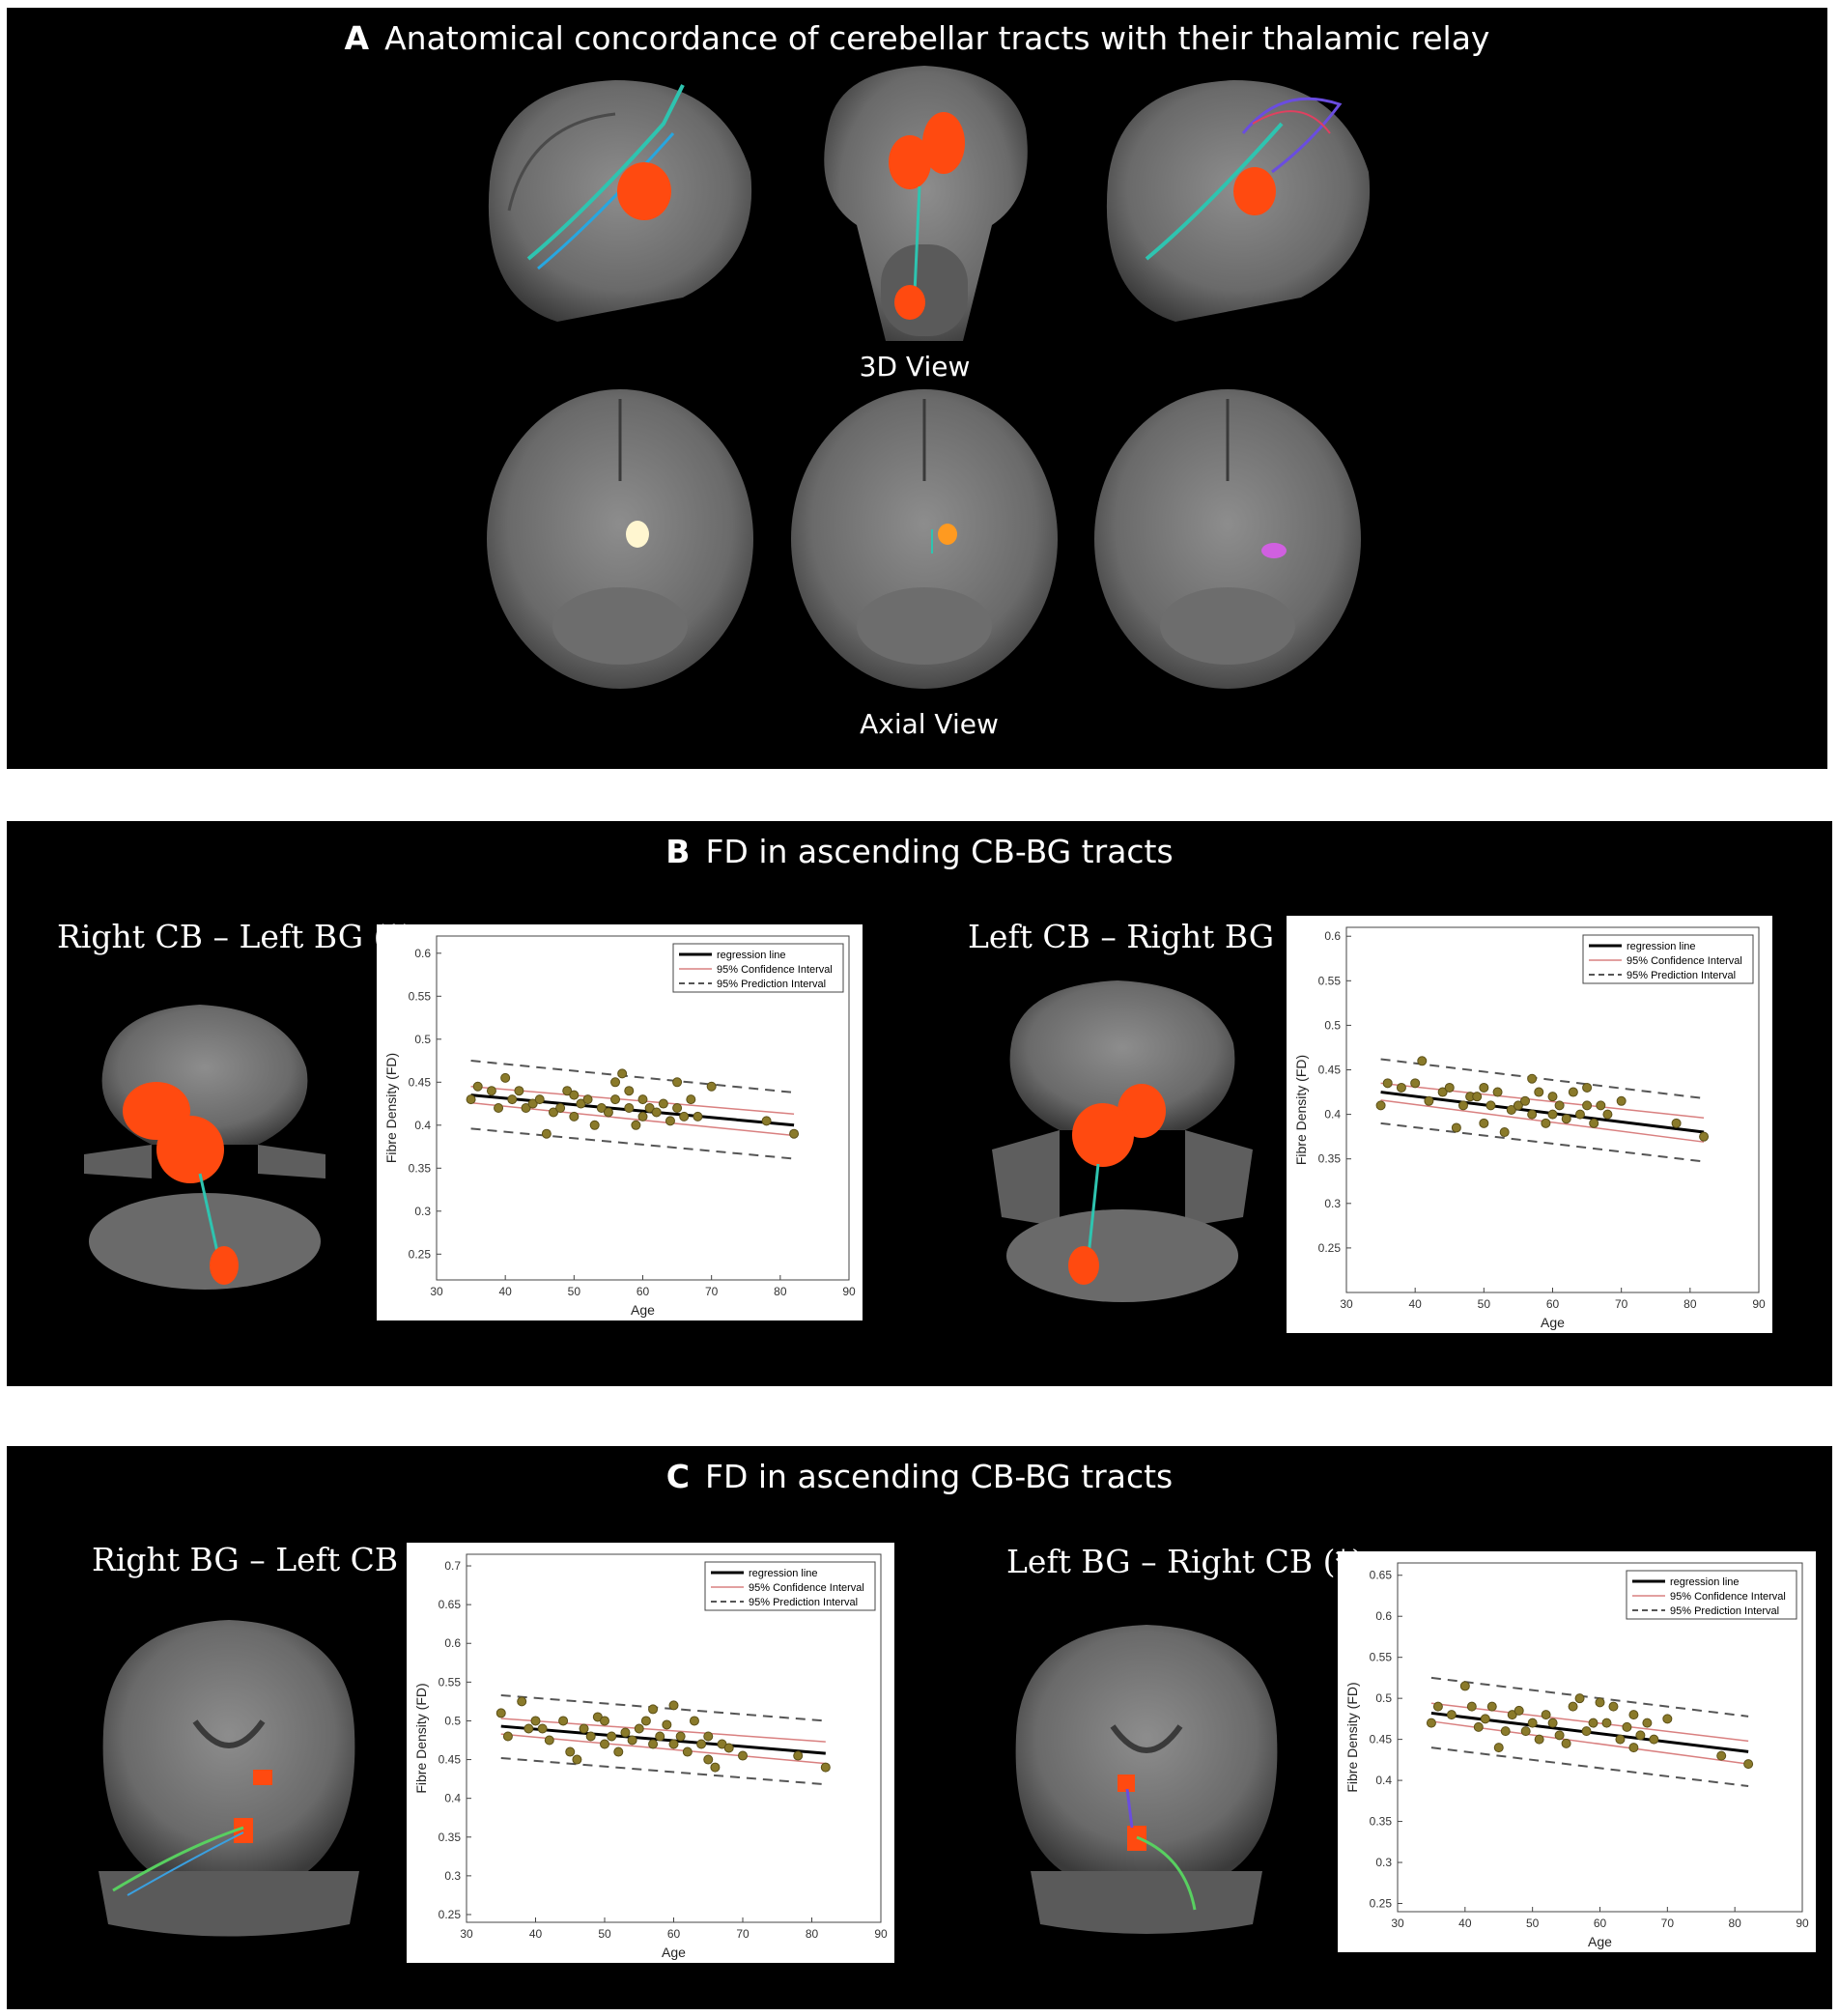 This screenshot has height=2016, width=1839. Describe the element at coordinates (620, 539) in the screenshot. I see `mri-axial-left` at that location.